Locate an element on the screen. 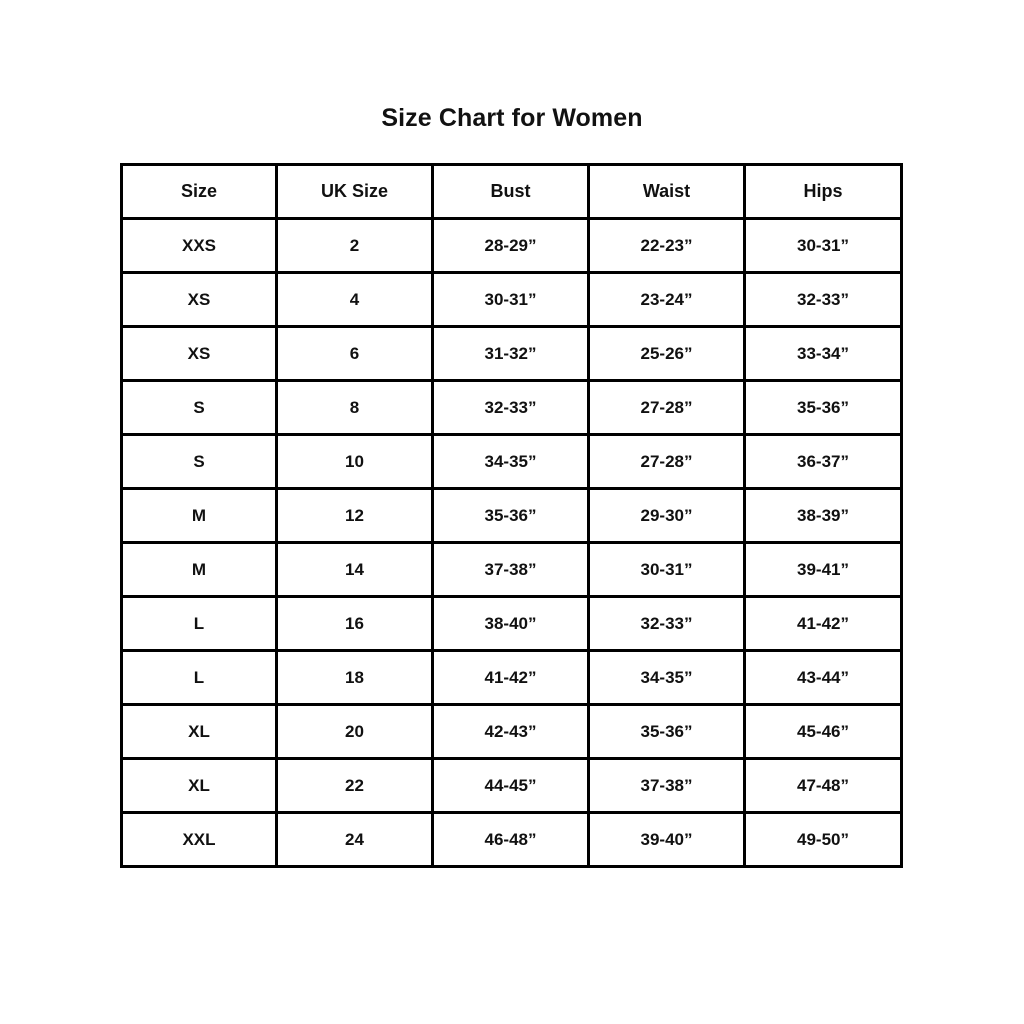 The height and width of the screenshot is (1024, 1024). cell-waist: 37-38” is located at coordinates (666, 785).